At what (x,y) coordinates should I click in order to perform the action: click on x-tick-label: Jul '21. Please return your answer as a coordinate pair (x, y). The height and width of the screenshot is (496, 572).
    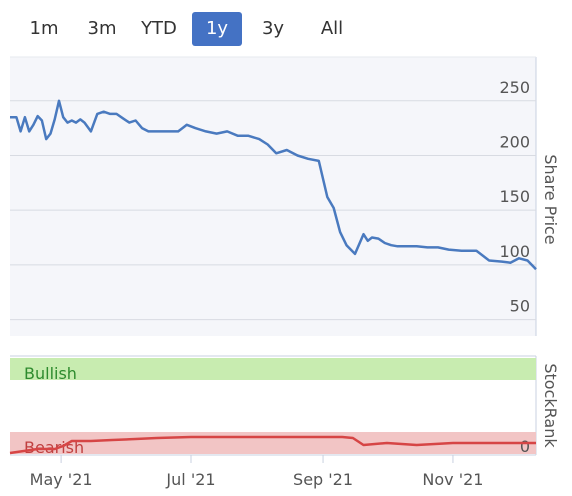
    Looking at the image, I should click on (190, 479).